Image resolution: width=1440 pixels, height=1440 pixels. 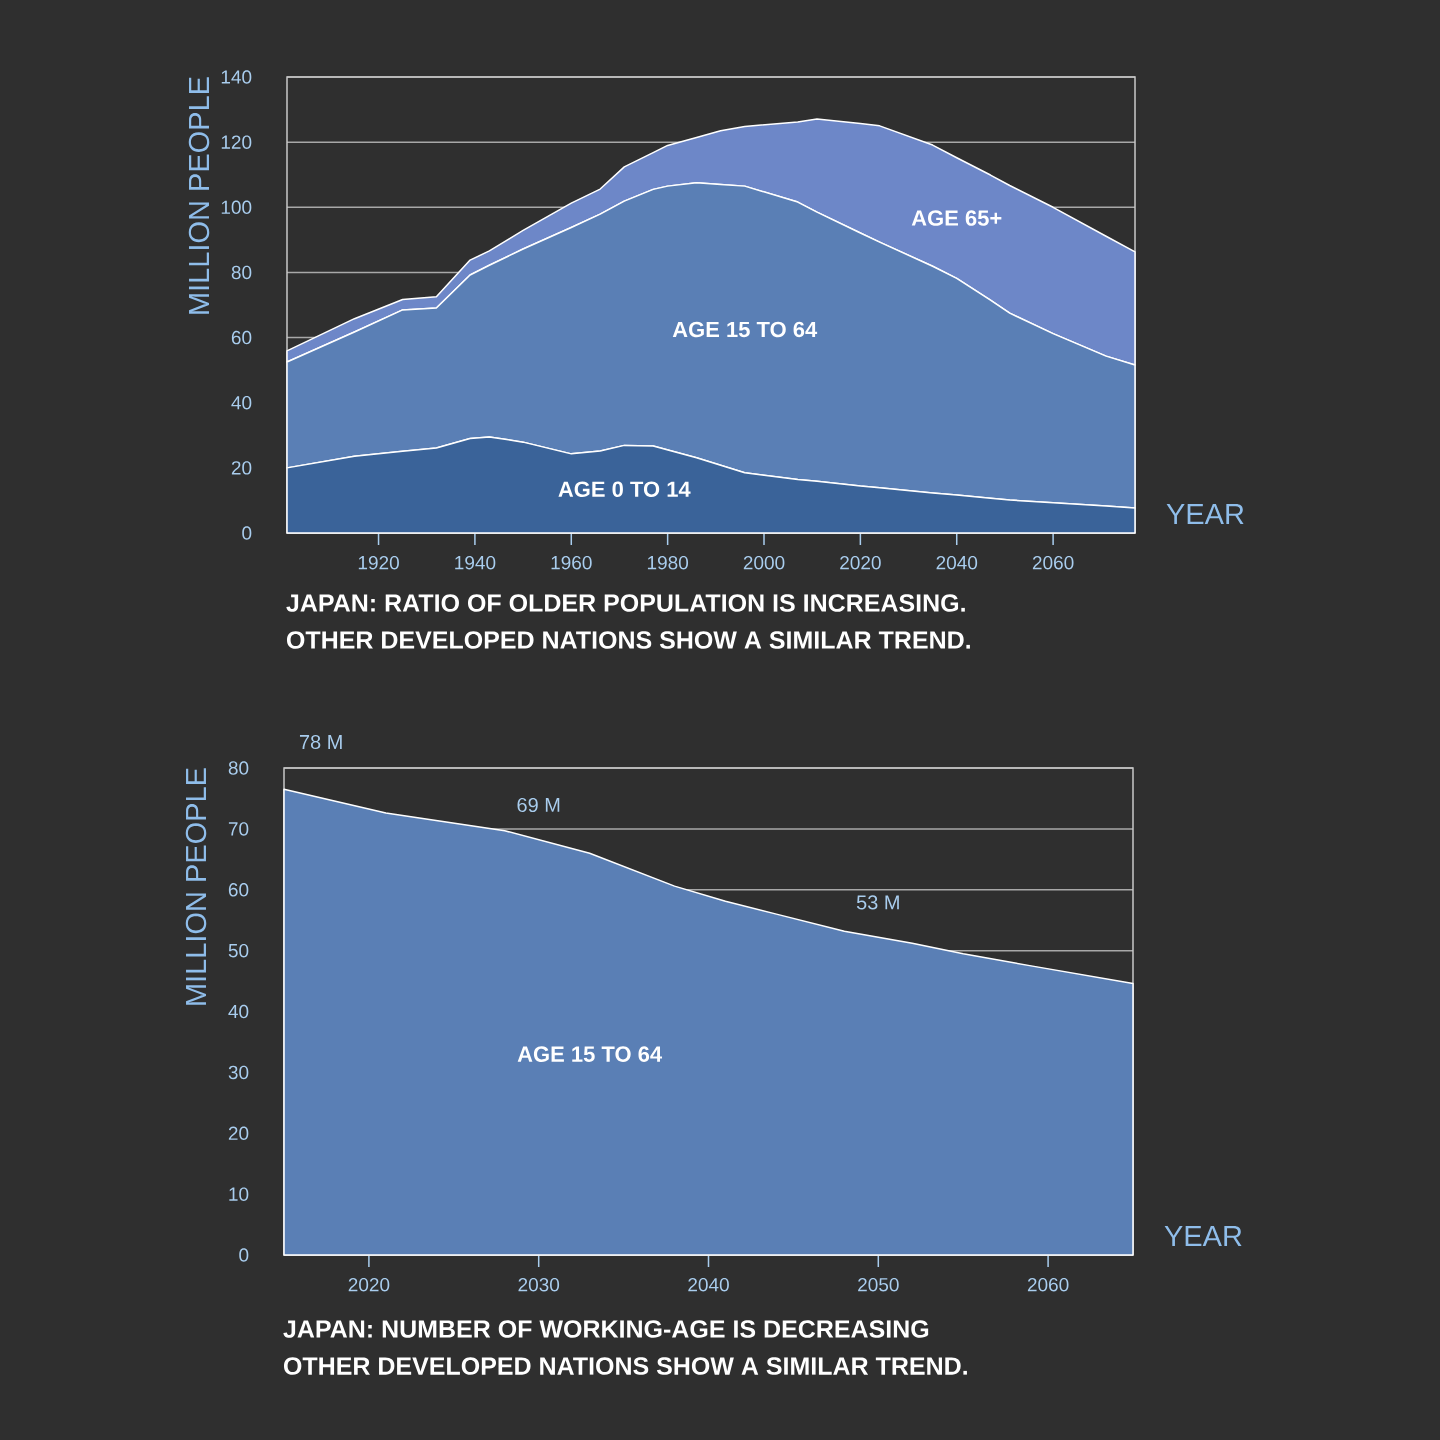 What do you see at coordinates (538, 805) in the screenshot?
I see `annotation: 69 M` at bounding box center [538, 805].